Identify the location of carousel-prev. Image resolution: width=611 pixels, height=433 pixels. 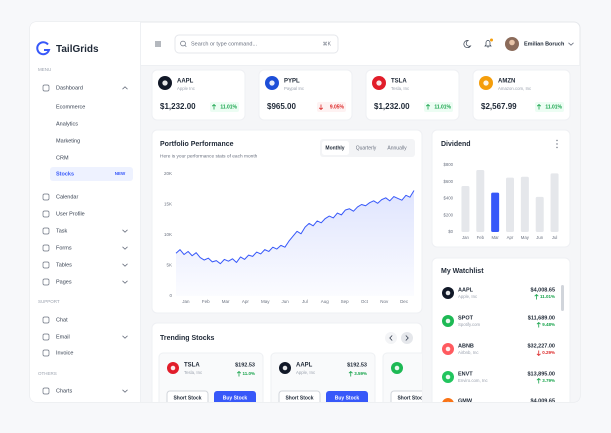
(391, 338).